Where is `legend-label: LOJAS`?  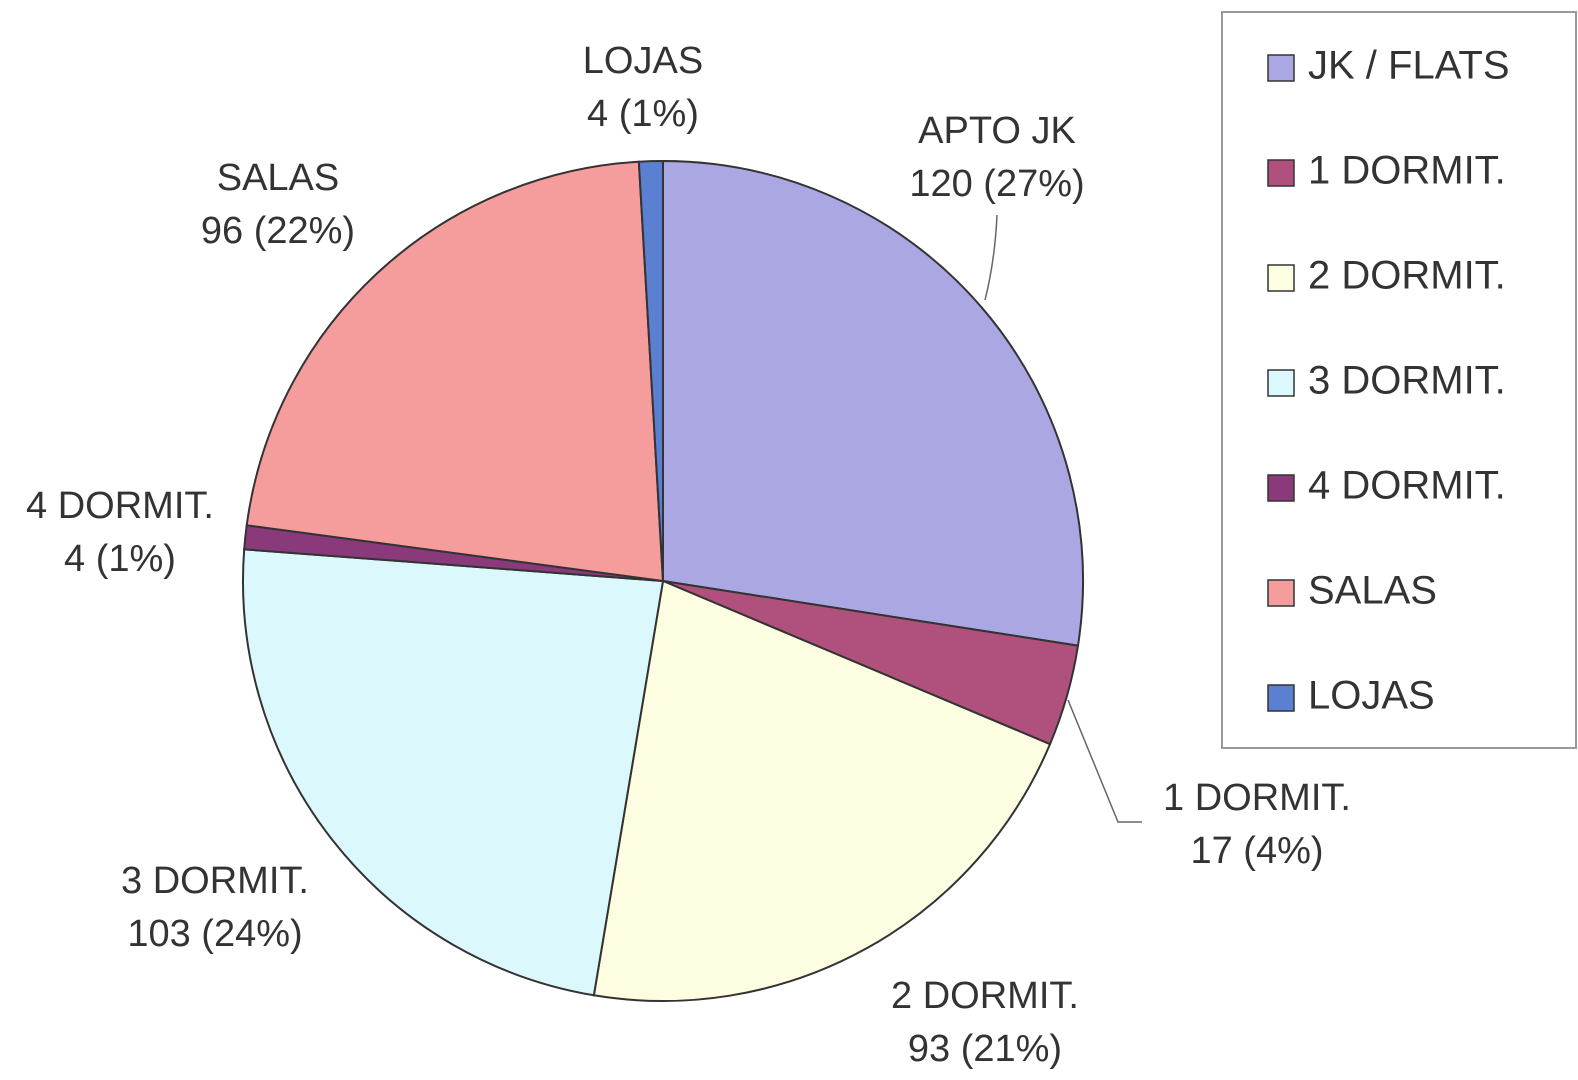
legend-label: LOJAS is located at coordinates (1371, 696).